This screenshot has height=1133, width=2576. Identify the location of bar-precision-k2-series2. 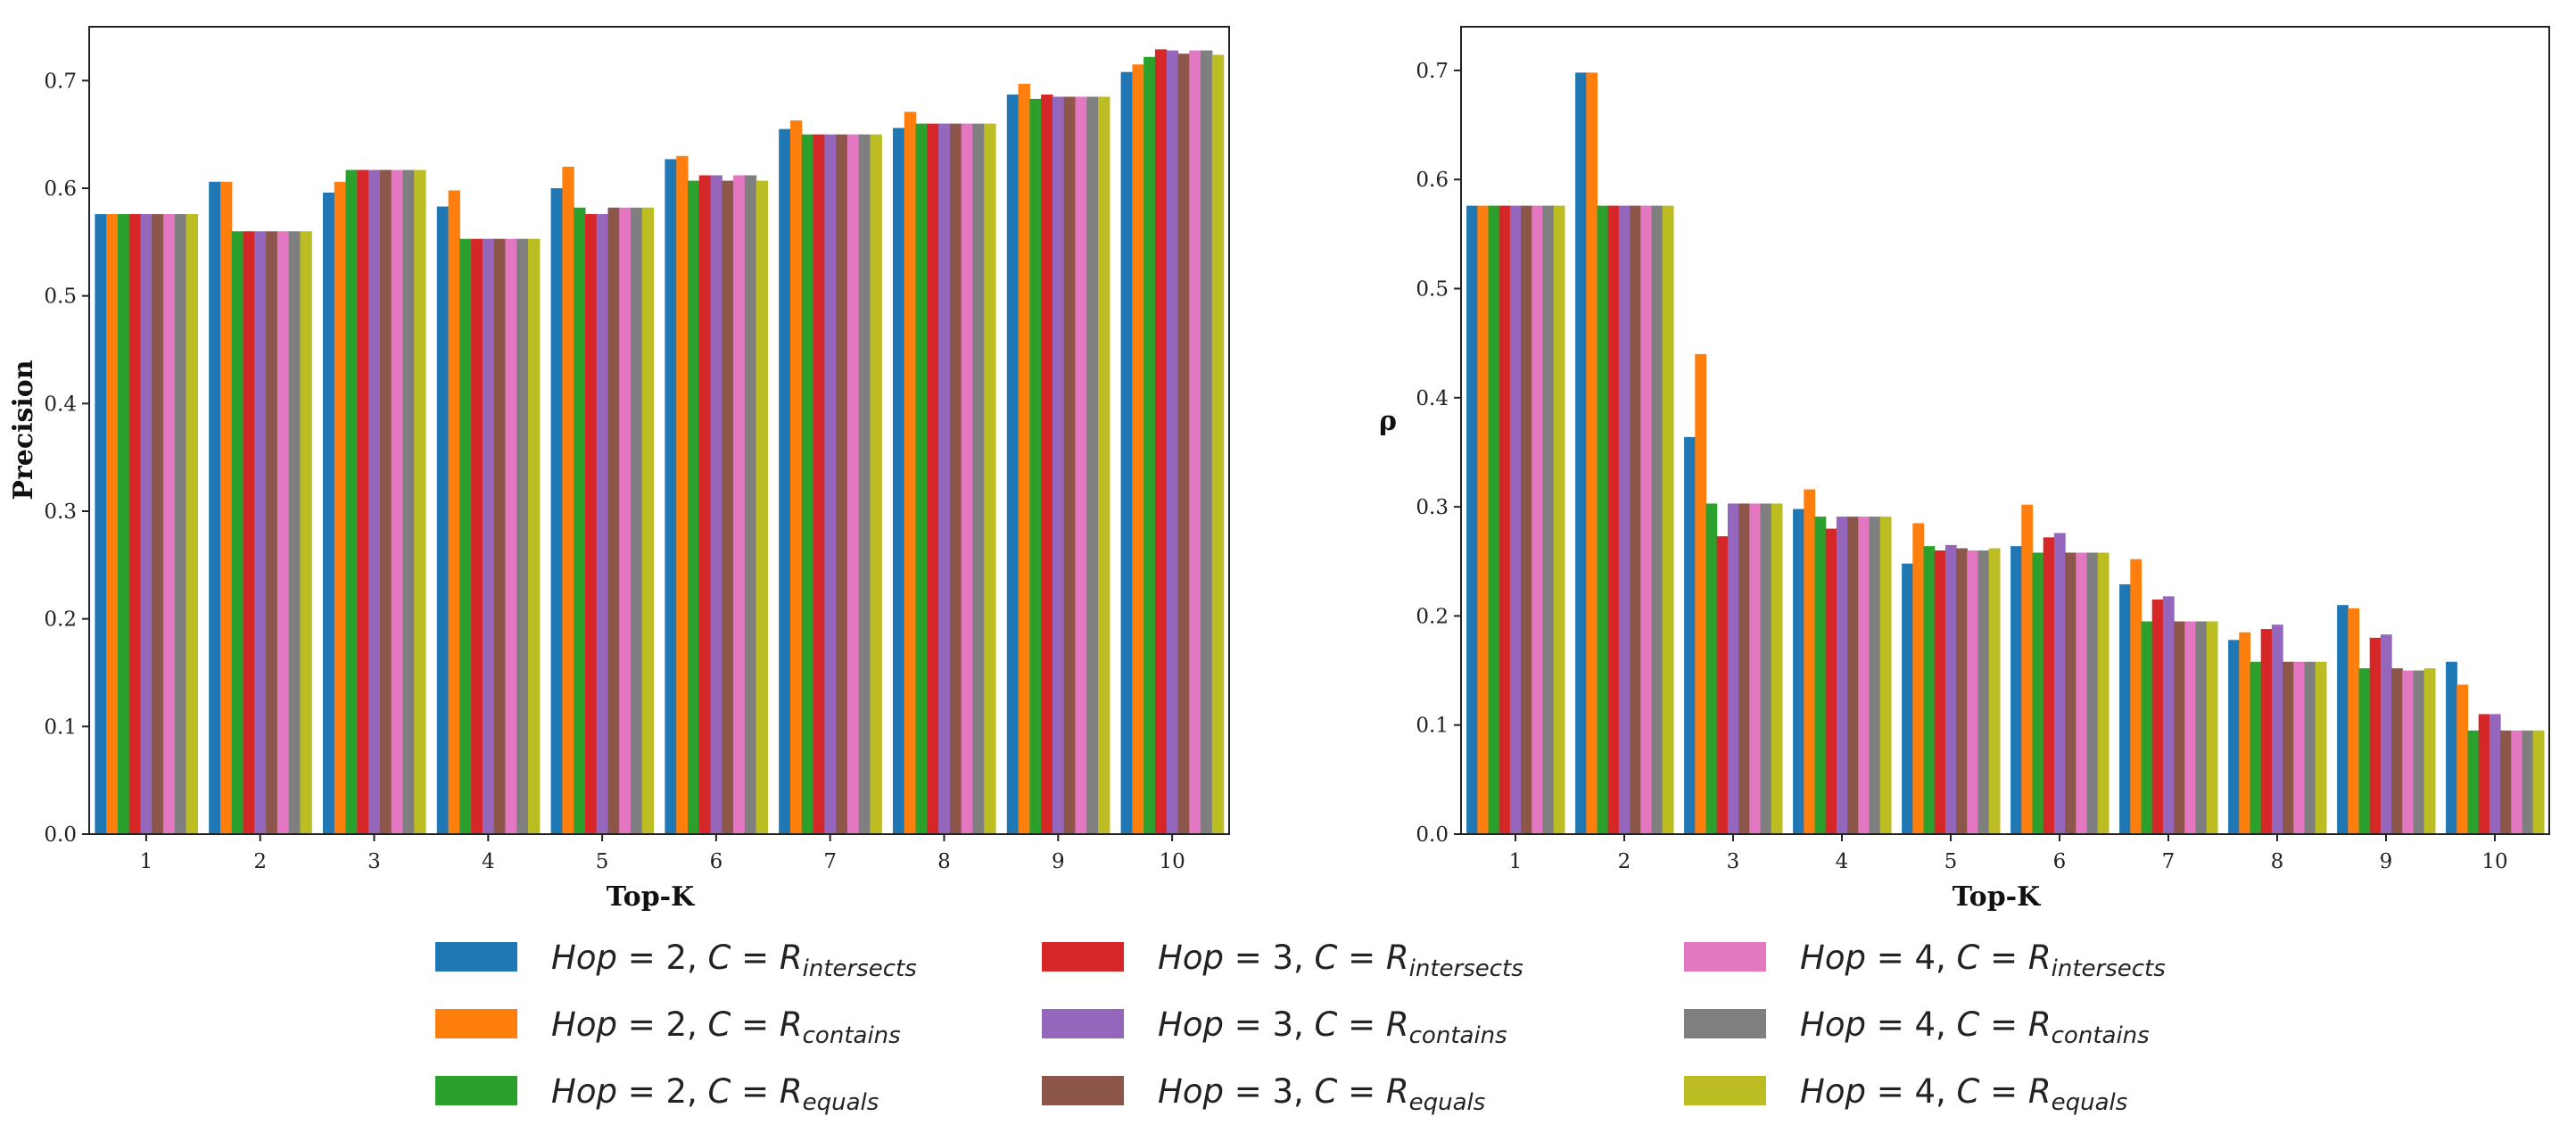
(226, 507).